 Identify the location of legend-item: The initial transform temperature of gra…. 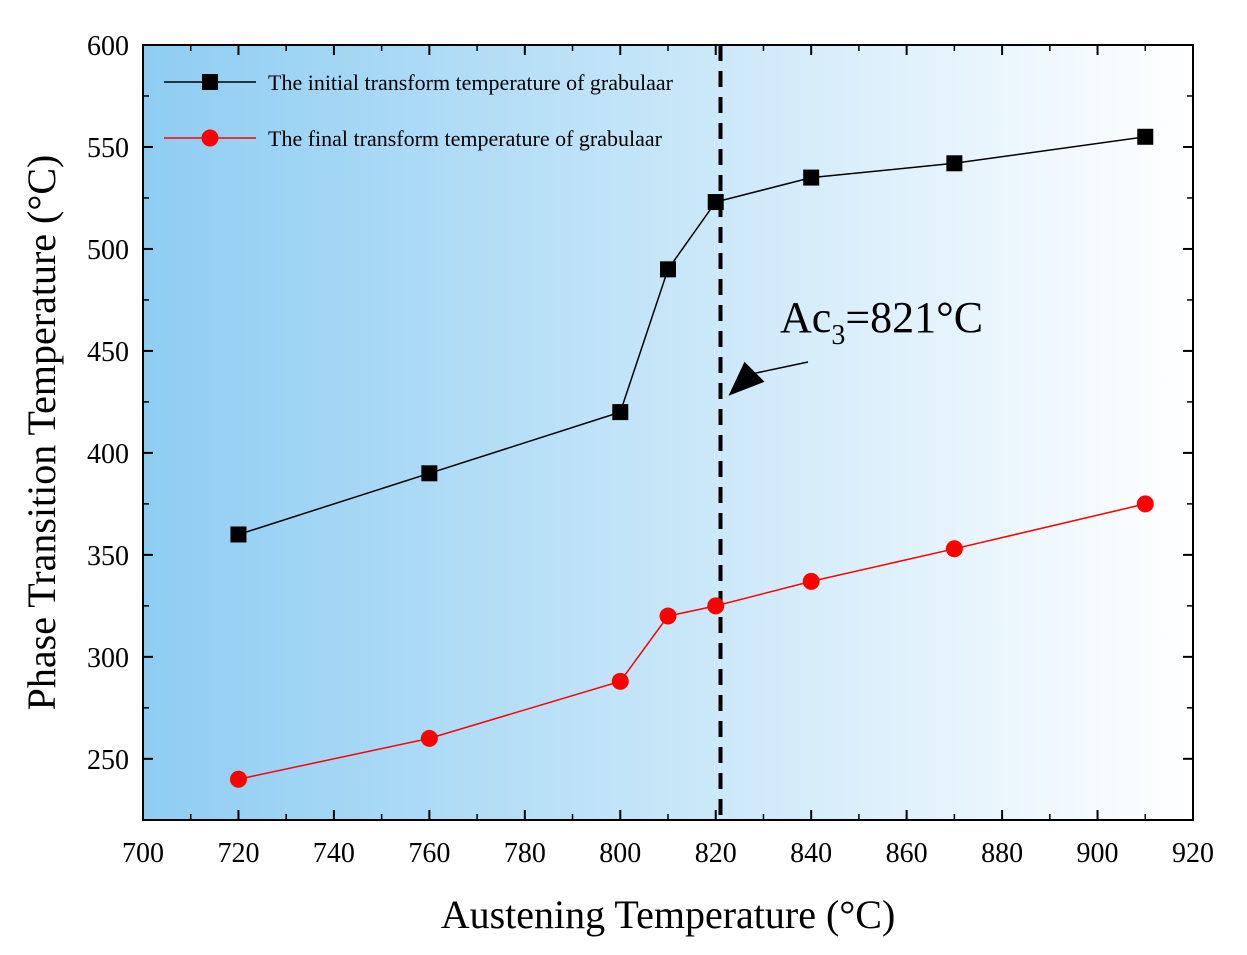
(419, 82).